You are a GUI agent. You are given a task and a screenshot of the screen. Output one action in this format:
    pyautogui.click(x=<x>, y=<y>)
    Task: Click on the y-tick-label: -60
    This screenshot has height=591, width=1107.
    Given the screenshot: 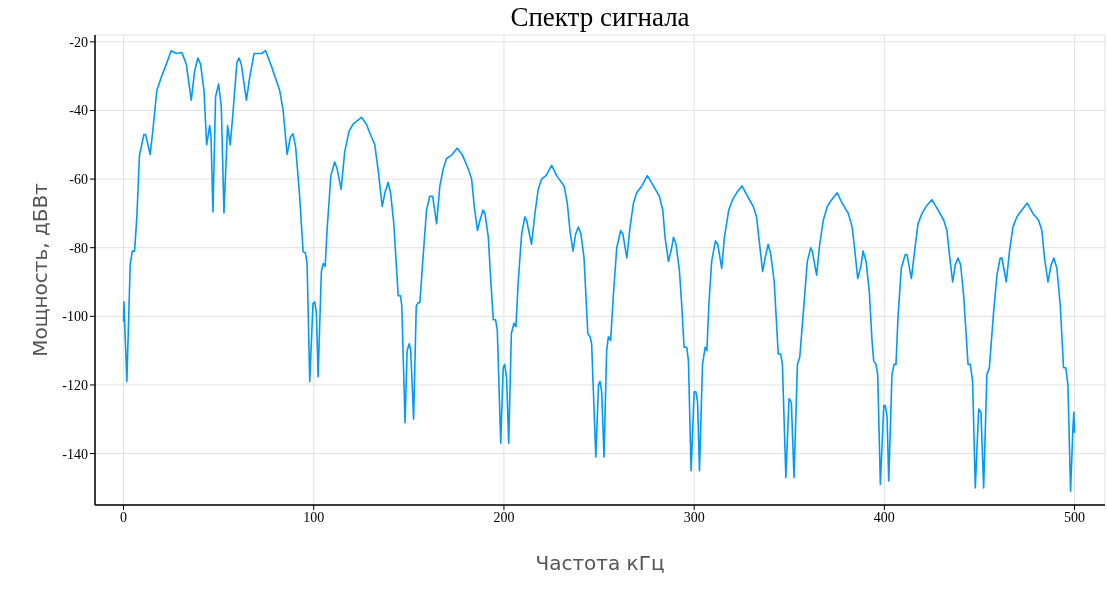 What is the action you would take?
    pyautogui.click(x=78, y=180)
    